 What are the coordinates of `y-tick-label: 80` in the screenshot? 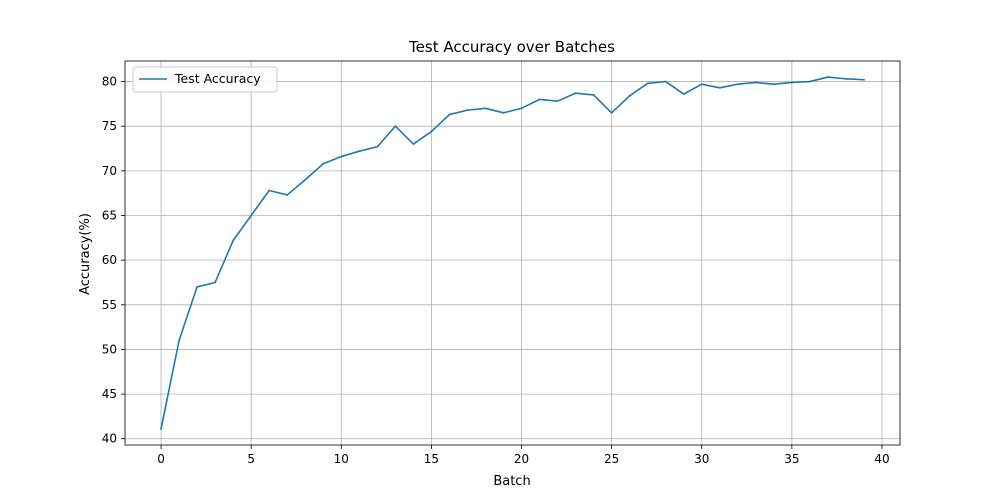 It's located at (109, 82).